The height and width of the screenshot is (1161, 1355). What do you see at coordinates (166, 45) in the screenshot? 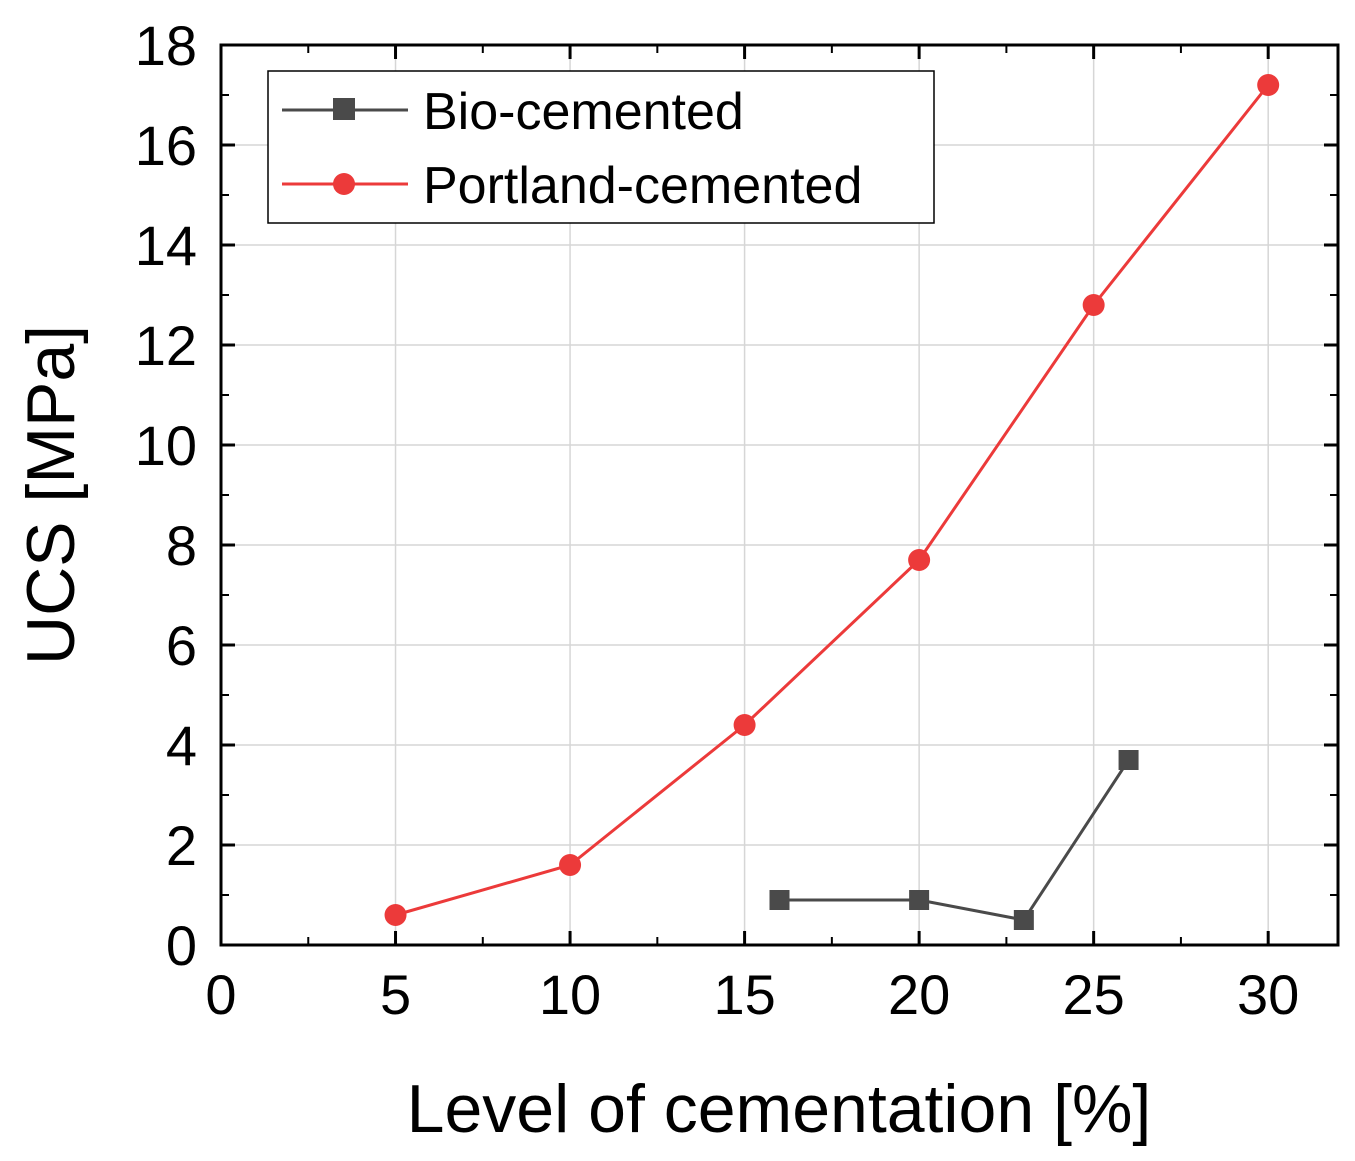
I see `y-tick-label: 18` at bounding box center [166, 45].